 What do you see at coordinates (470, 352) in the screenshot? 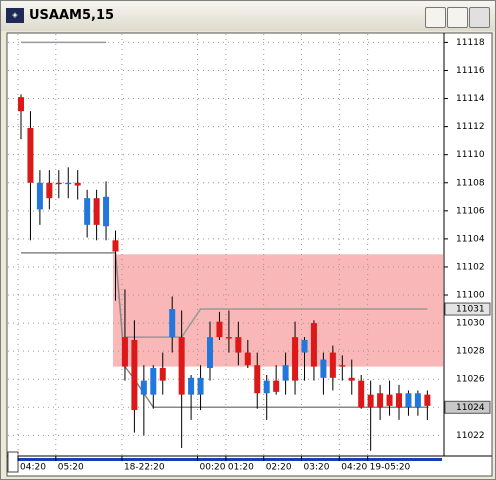
I see `y-tick-label: 11028` at bounding box center [470, 352].